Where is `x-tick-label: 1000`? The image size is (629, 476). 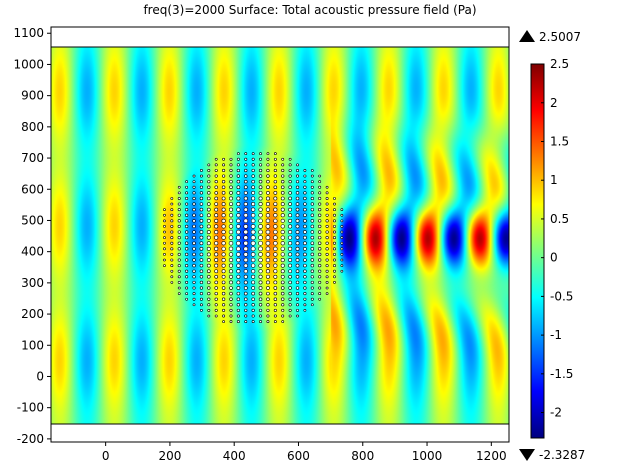
x-tick-label: 1000 is located at coordinates (427, 456).